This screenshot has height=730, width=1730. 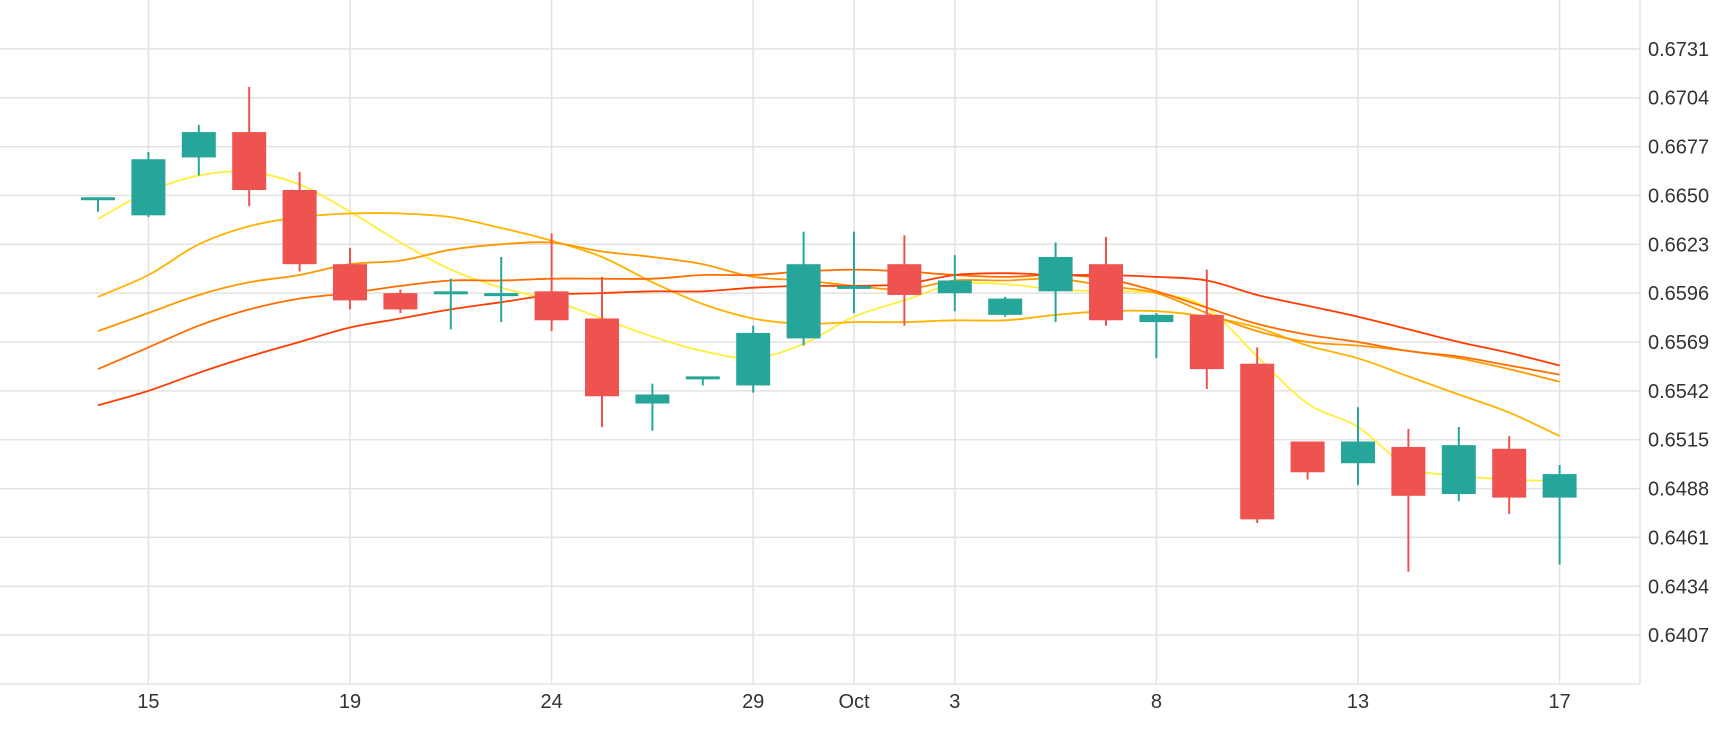 I want to click on y-tick-label: 0.6650, so click(x=1678, y=196).